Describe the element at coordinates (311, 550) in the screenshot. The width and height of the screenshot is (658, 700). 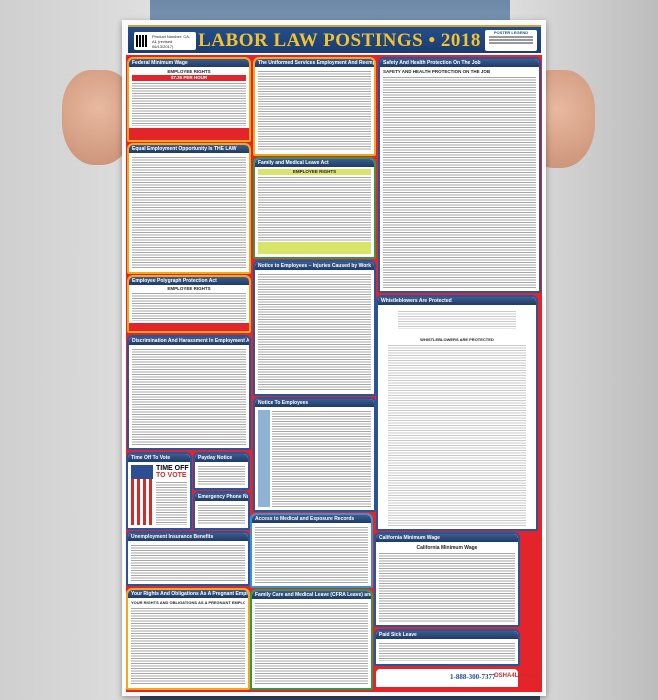
I see `section-access-records: Access to Medical and Exposure Records` at that location.